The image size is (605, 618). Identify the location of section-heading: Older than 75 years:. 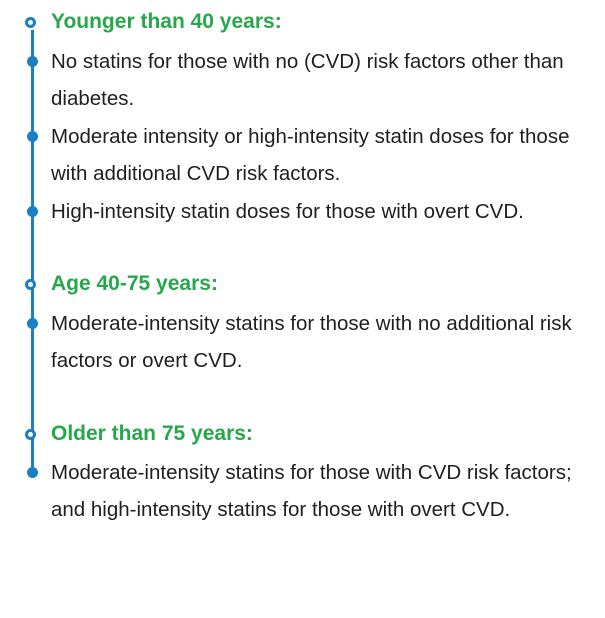
(152, 433).